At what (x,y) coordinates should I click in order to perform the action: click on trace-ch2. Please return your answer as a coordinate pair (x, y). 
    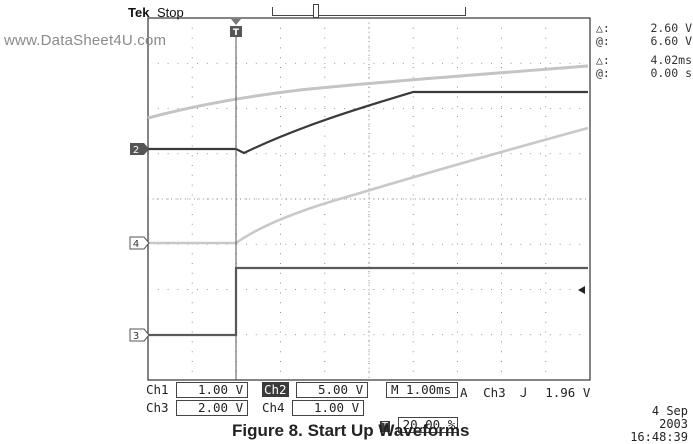
    Looking at the image, I should click on (368, 122).